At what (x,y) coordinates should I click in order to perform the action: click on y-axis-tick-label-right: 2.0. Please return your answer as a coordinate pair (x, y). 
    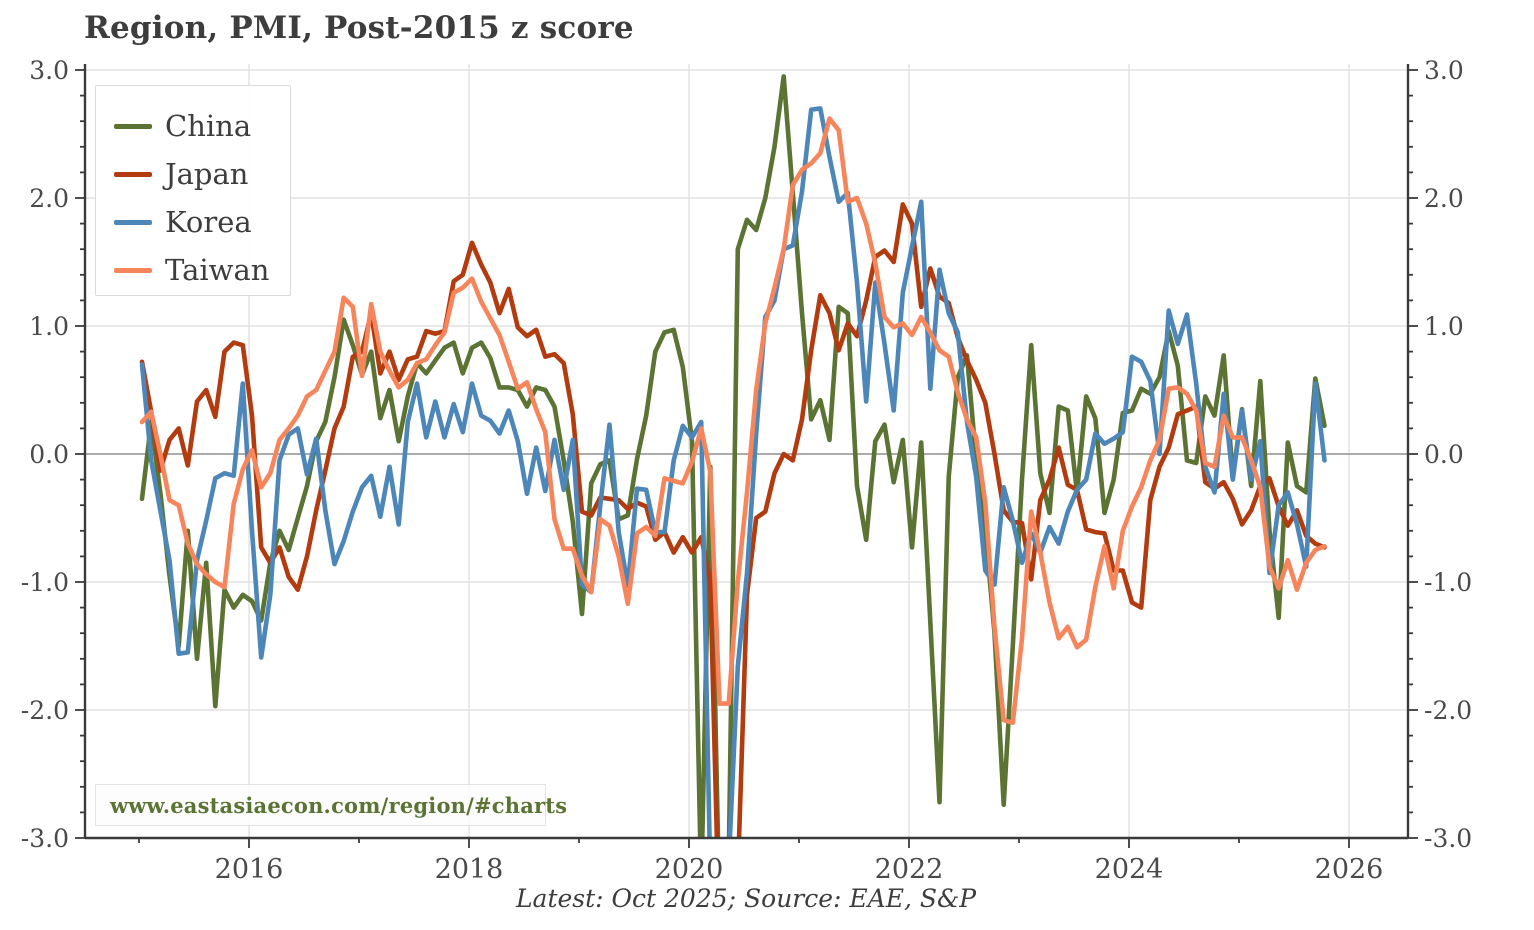
    Looking at the image, I should click on (1444, 198).